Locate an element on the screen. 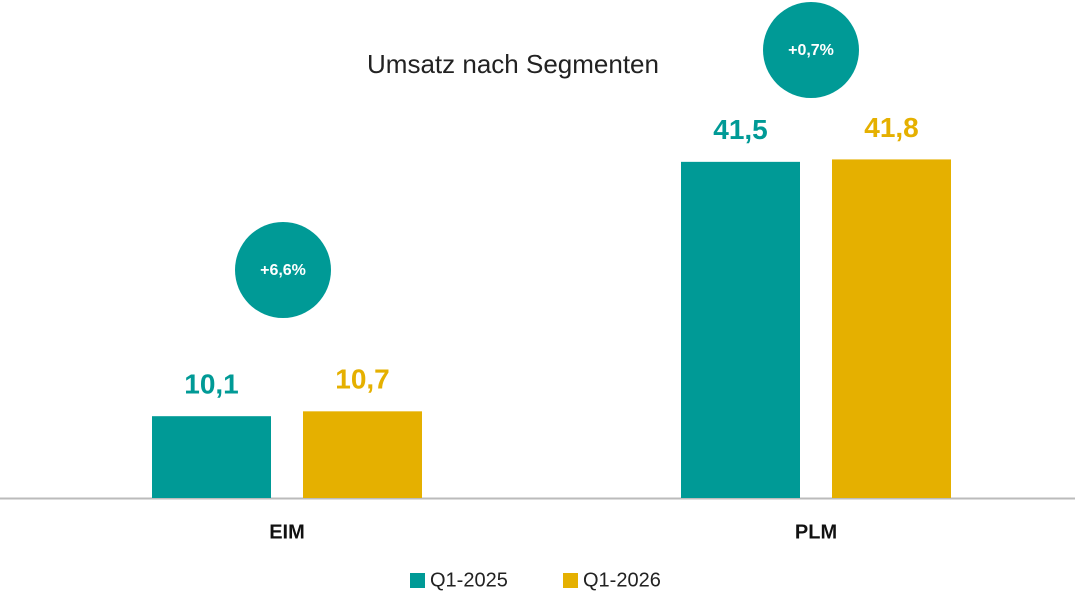 The height and width of the screenshot is (595, 1086). legend-label: Q1-2026 is located at coordinates (622, 580).